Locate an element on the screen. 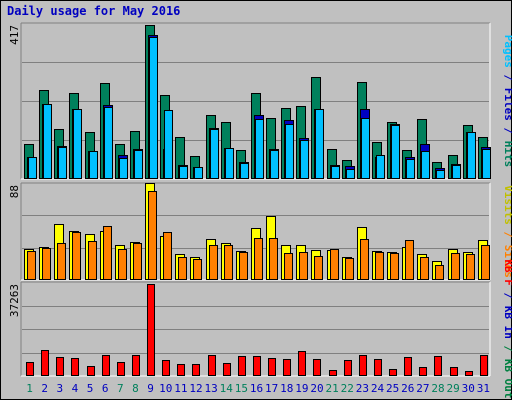 Image resolution: width=512 pixels, height=400 pixels. ylabel-part: Visits is located at coordinates (507, 205).